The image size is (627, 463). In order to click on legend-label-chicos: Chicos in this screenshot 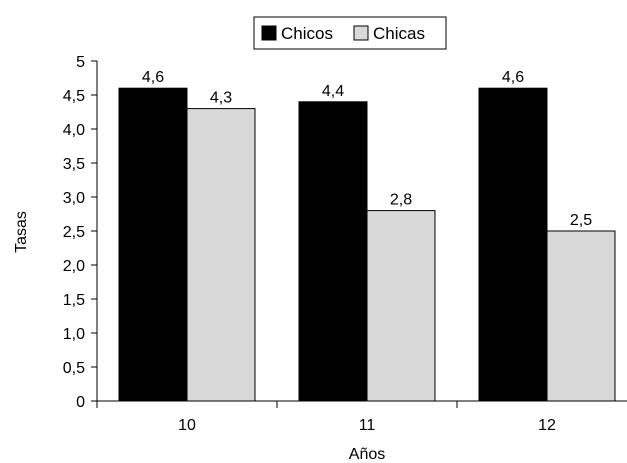, I will do `click(307, 33)`.